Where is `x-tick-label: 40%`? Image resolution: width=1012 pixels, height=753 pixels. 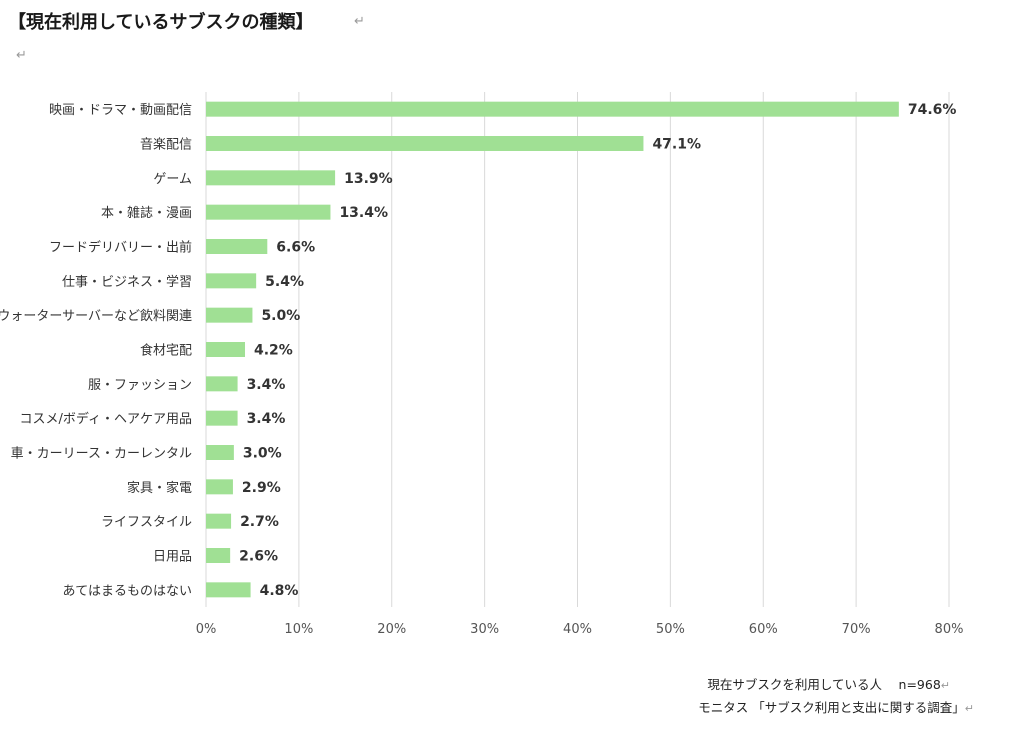
x-tick-label: 40% is located at coordinates (577, 629).